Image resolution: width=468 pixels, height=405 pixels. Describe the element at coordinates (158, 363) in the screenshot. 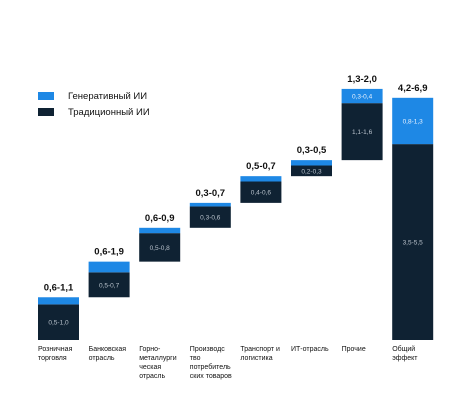

I see `category-label: Горно-металлурги ческая отрасль` at that location.